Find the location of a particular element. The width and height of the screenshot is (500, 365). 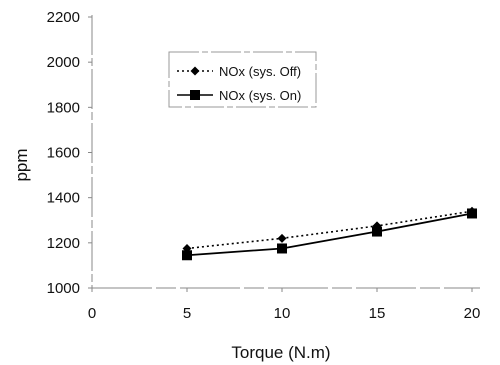

y-tick-label: 2200 is located at coordinates (63, 17).